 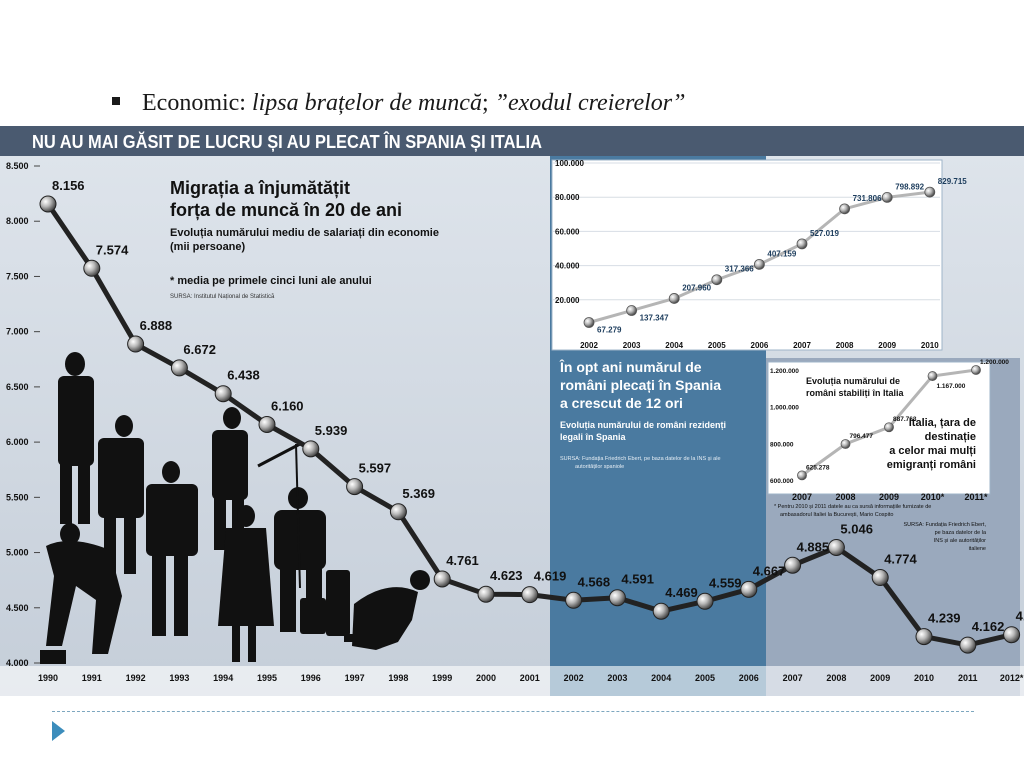 I want to click on main-subtitle-2: (mii persoane), so click(x=208, y=247).